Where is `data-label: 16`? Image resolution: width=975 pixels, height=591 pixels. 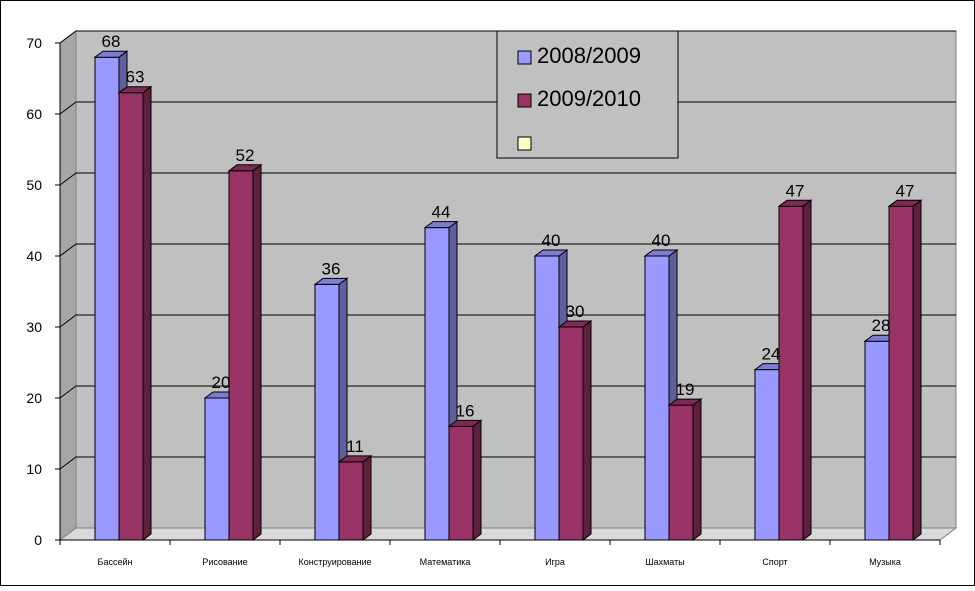
data-label: 16 is located at coordinates (465, 410).